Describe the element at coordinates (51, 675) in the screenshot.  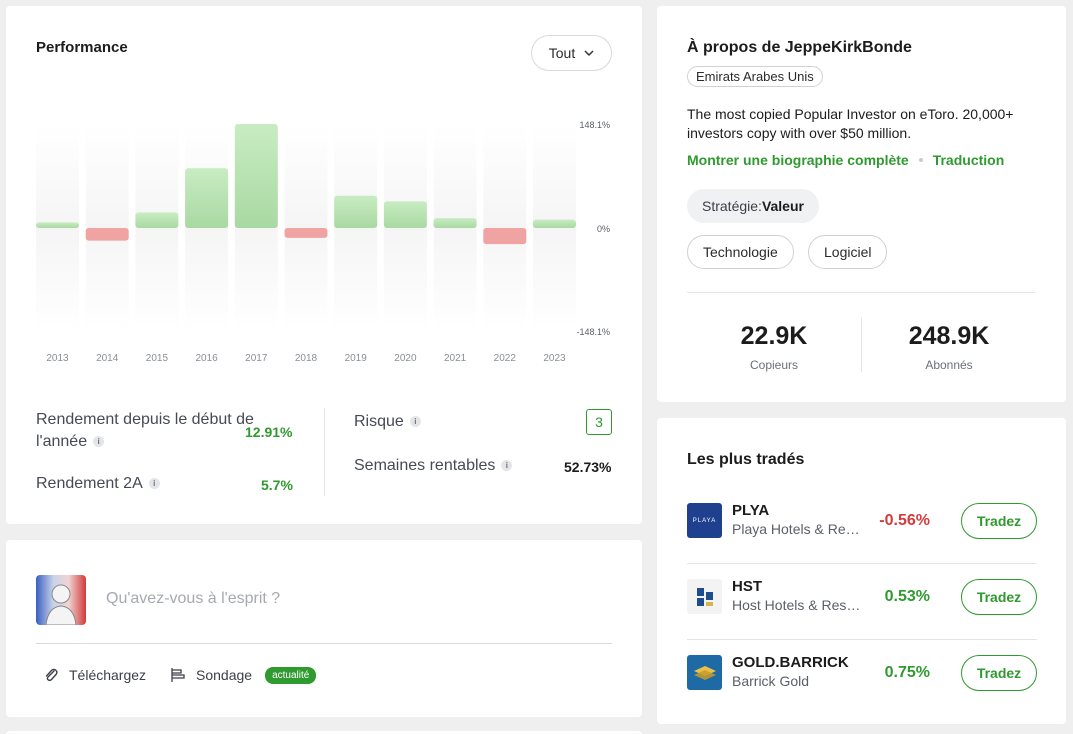
I see `paperclip-icon` at that location.